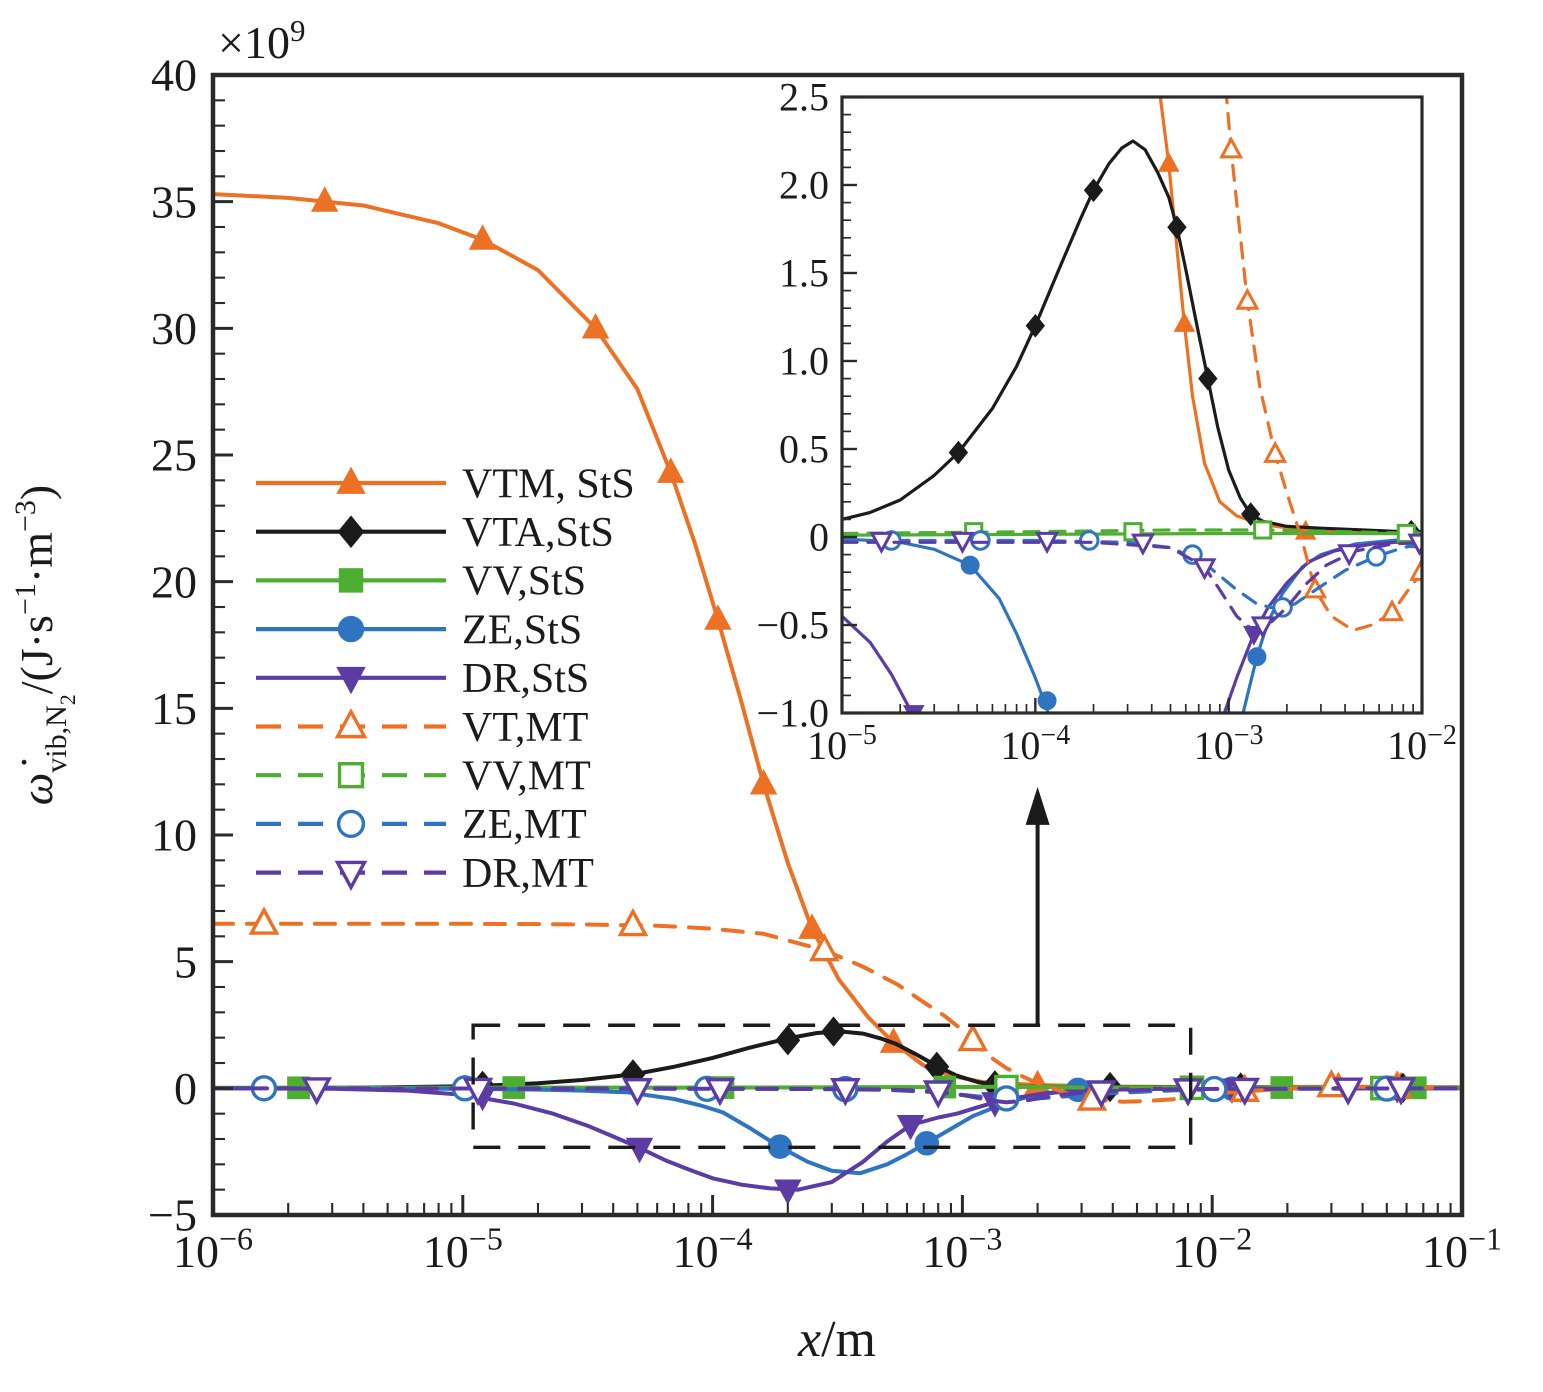 Image resolution: width=1543 pixels, height=1392 pixels. I want to click on legend-label: DR,MT, so click(528, 874).